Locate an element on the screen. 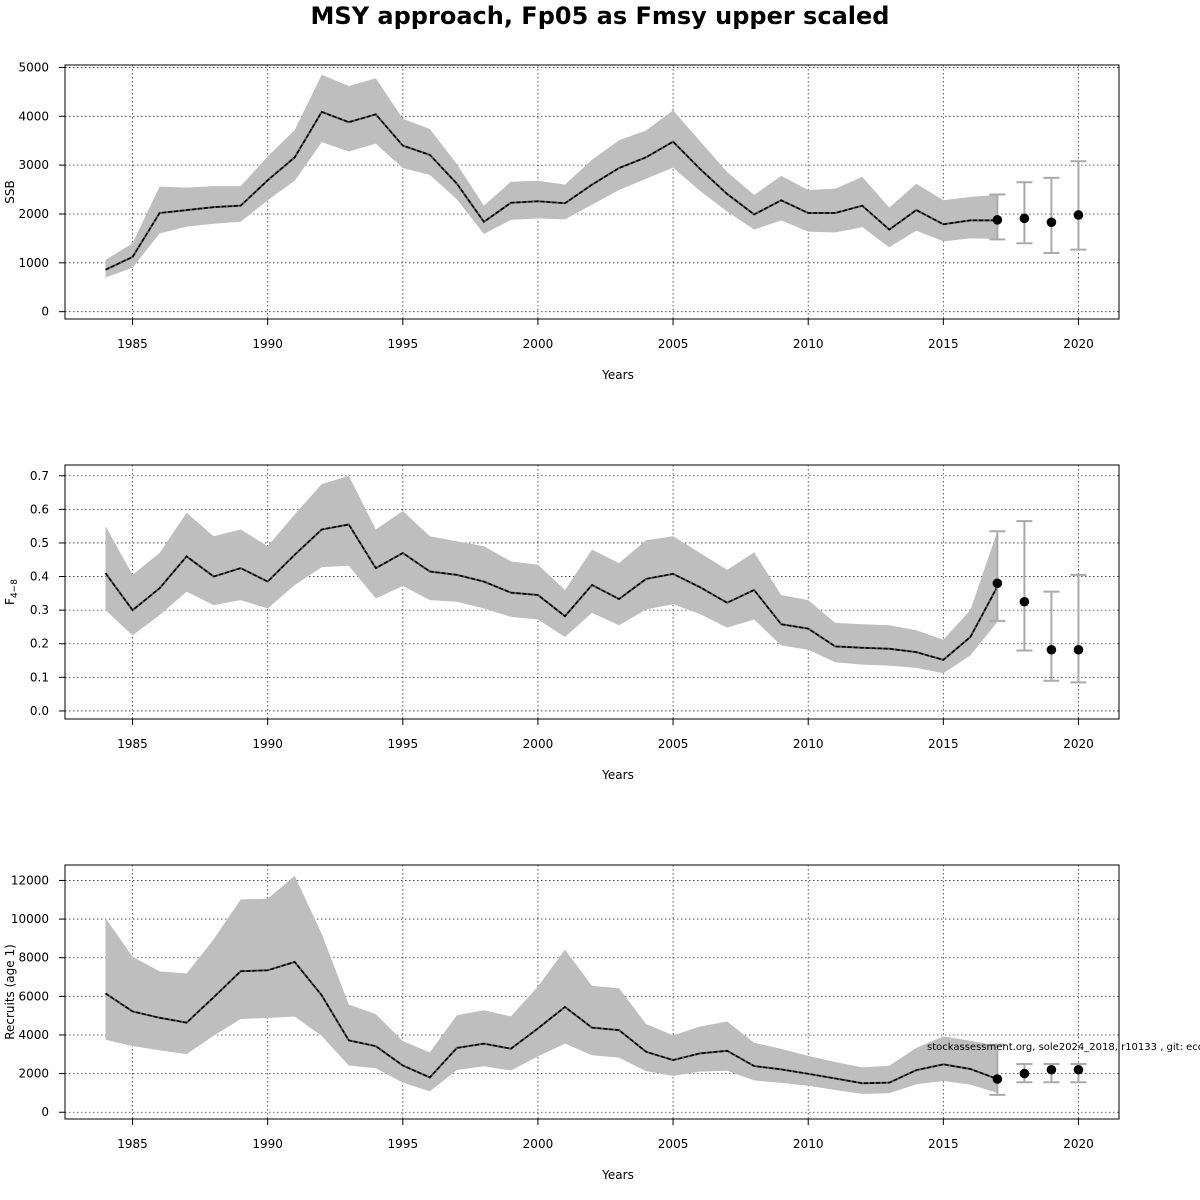 The height and width of the screenshot is (1200, 1200). y-tick-label: 0.6 is located at coordinates (39, 509).